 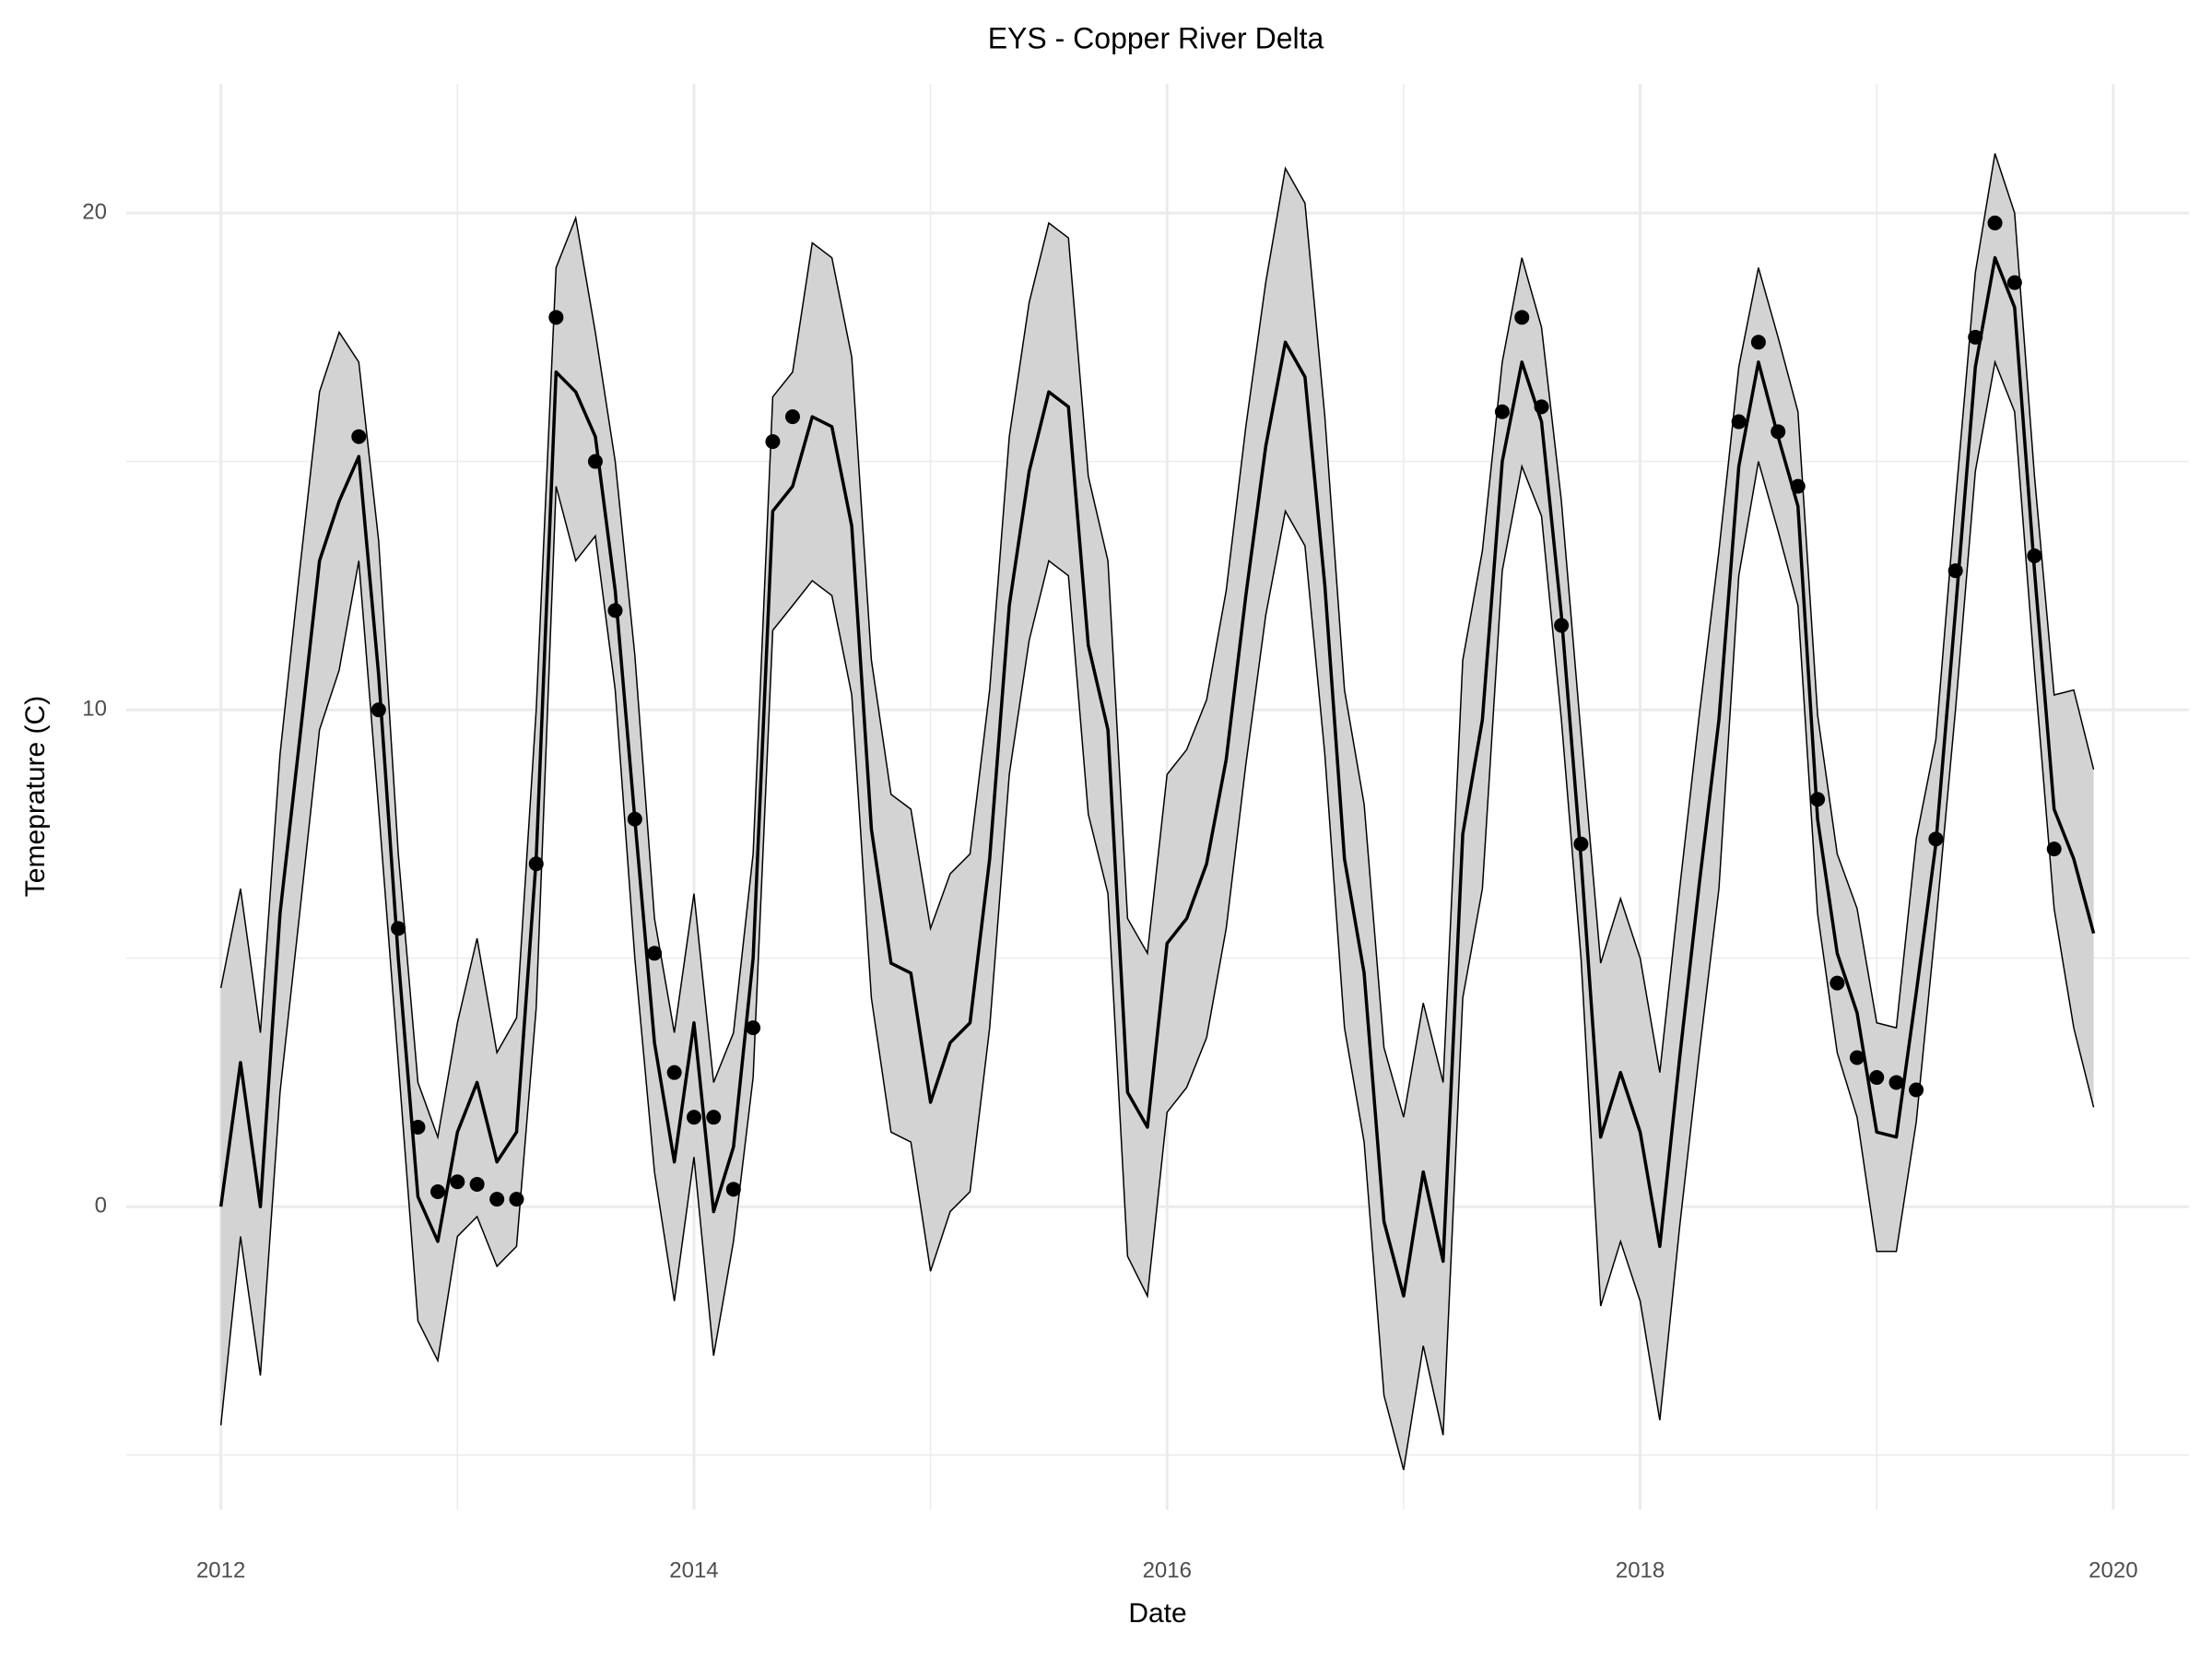 What do you see at coordinates (101, 1206) in the screenshot?
I see `y-tick-label: 0` at bounding box center [101, 1206].